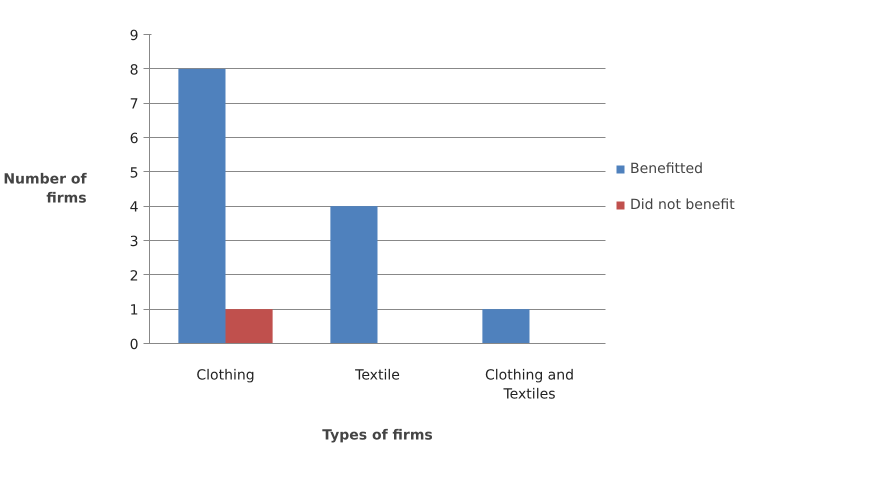  I want to click on y-axis-title: Number of firms, so click(45, 189).